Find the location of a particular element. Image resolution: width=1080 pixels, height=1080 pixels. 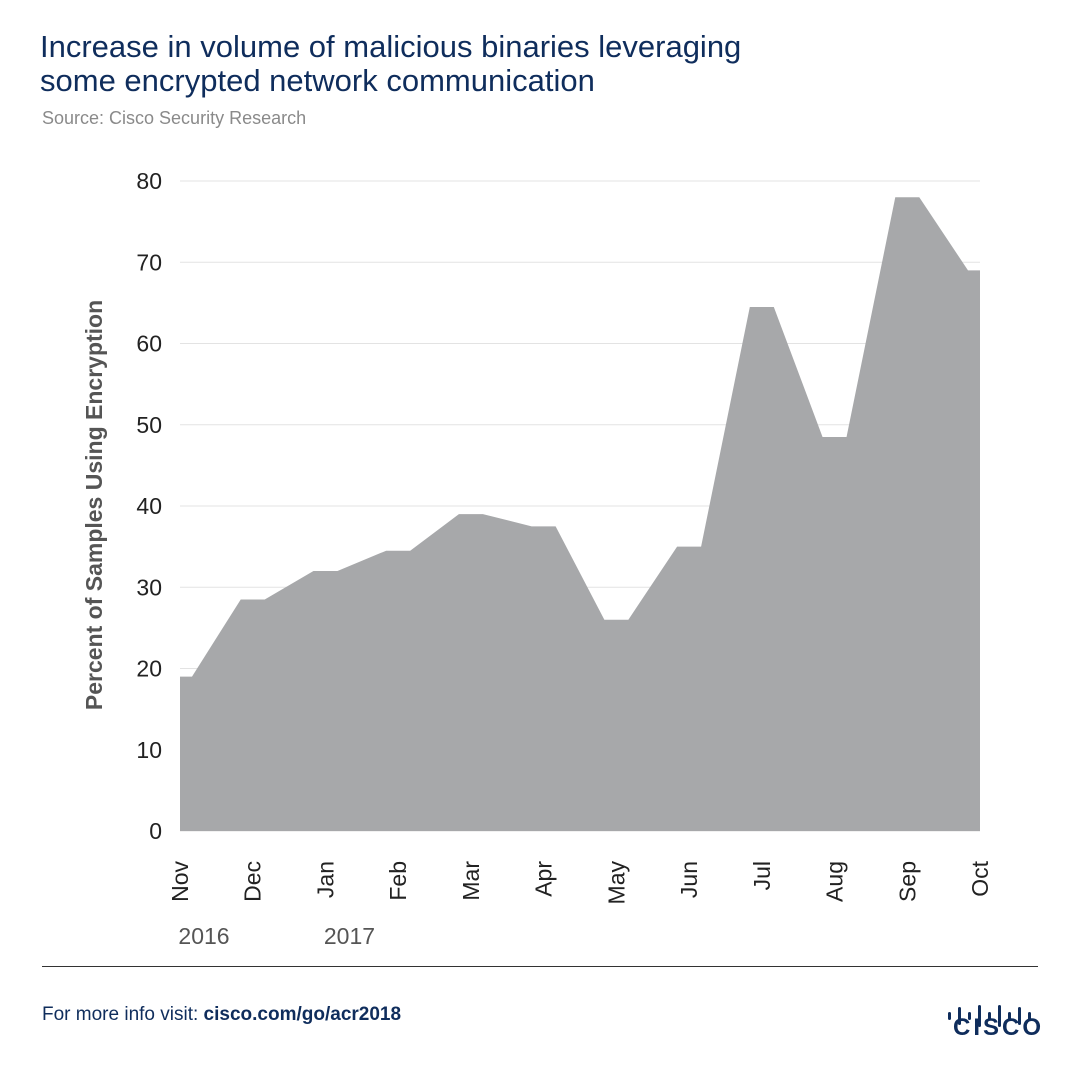

y-tick-labels: 0 10 20 30 40 50 60 70 80 is located at coordinates (149, 506).